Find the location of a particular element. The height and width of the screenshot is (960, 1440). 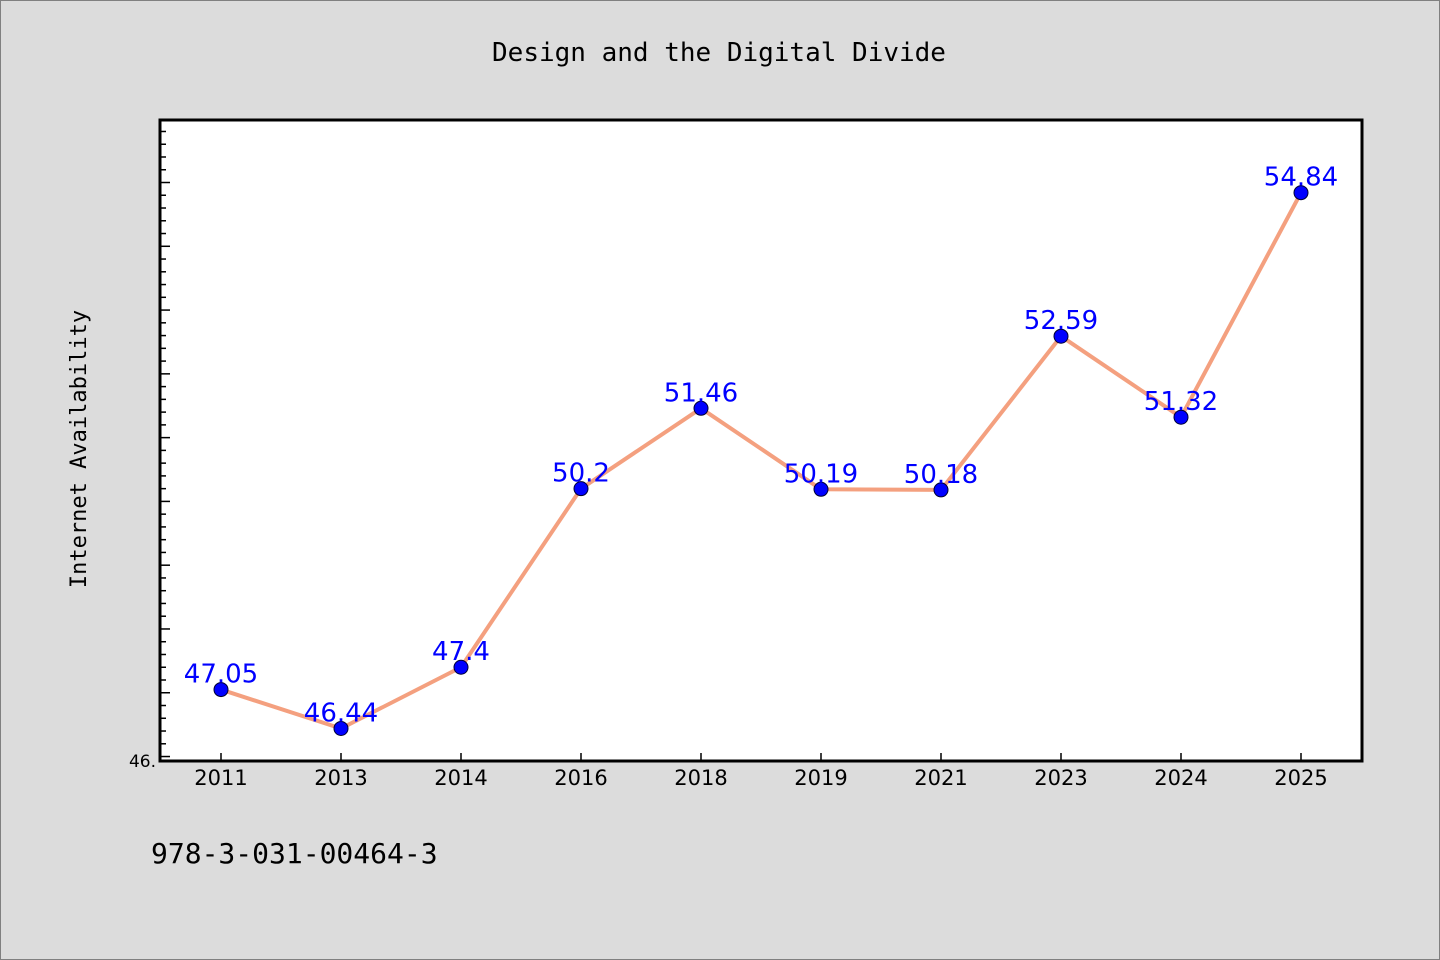

data-label: 51.32 is located at coordinates (1181, 402).